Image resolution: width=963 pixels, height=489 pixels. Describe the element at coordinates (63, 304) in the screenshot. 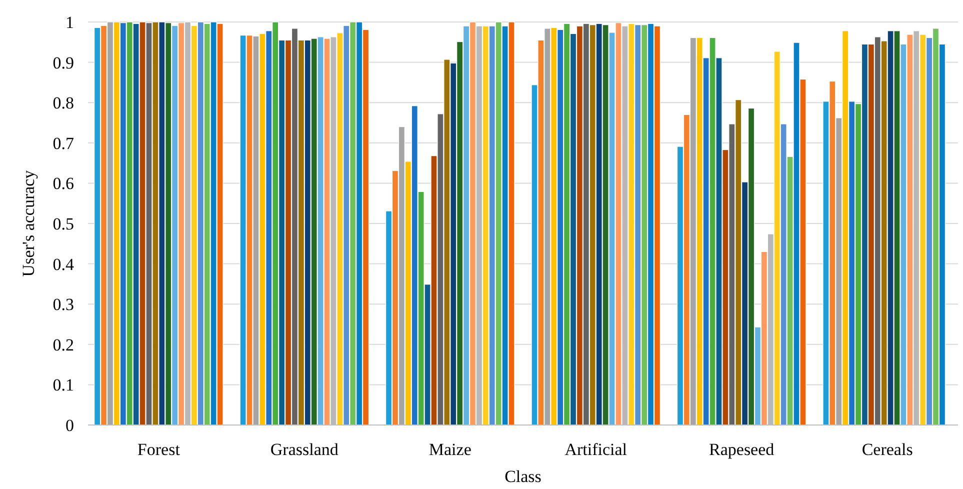

I see `y-tick-label: 0.3` at that location.